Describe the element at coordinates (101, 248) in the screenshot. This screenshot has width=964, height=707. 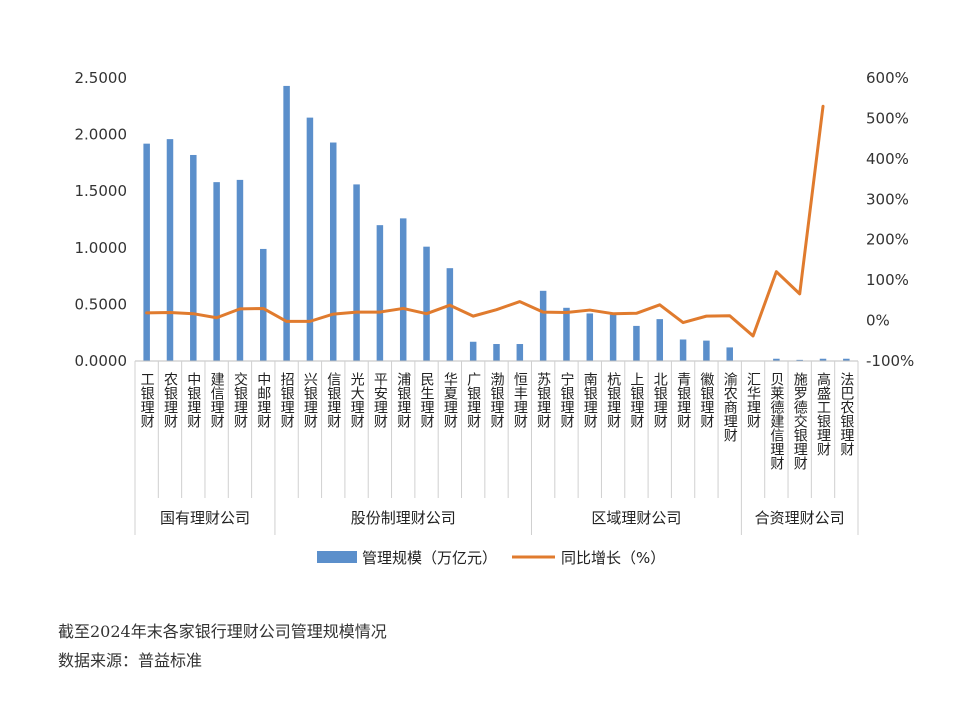
I see `y-left-tick-label: 1.0000` at that location.